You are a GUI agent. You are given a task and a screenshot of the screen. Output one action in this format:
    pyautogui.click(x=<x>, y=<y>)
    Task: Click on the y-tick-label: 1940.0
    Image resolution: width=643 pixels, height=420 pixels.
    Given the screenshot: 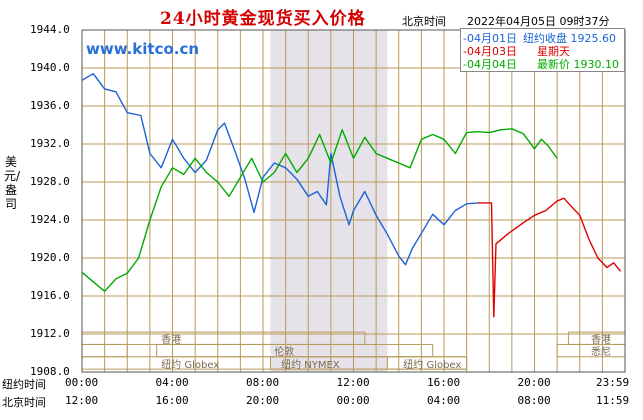 What is the action you would take?
    pyautogui.click(x=50, y=67)
    